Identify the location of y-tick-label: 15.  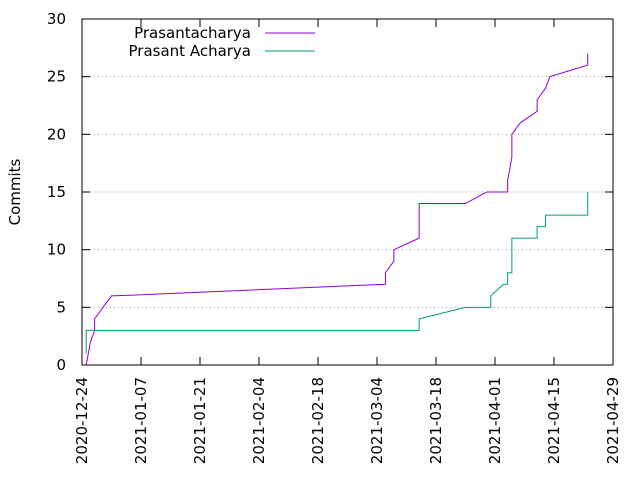
(56, 192).